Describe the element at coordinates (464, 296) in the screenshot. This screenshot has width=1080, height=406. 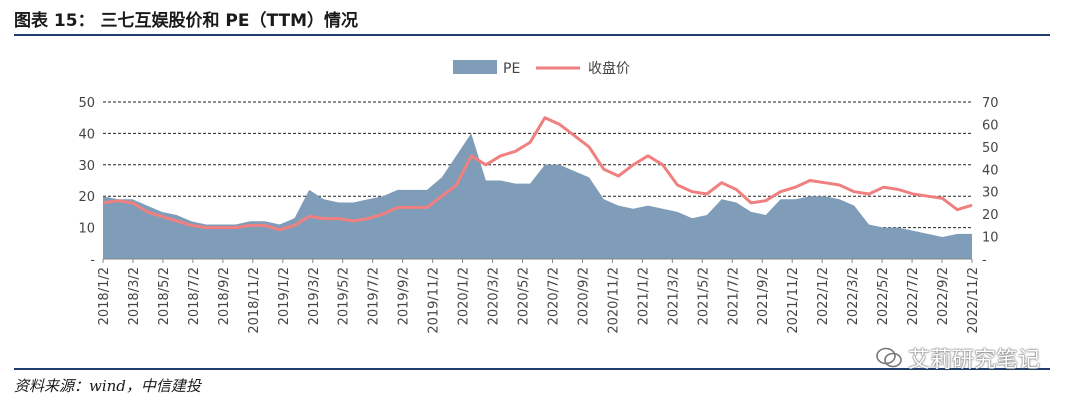
I see `x-tick-label: 2020/1/2` at that location.